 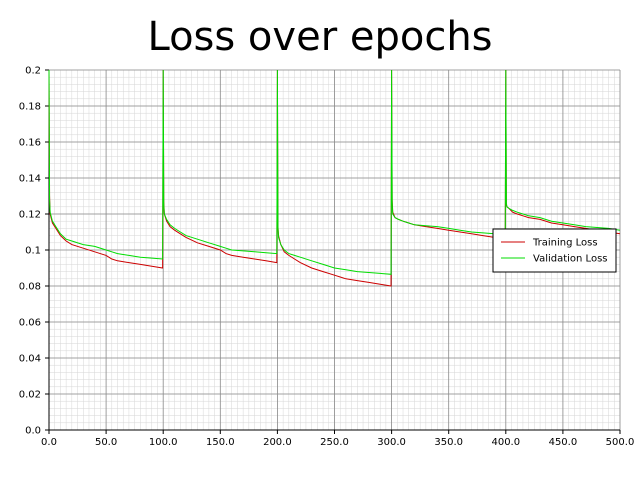 I want to click on y-tick-label: 0.04, so click(x=30, y=359).